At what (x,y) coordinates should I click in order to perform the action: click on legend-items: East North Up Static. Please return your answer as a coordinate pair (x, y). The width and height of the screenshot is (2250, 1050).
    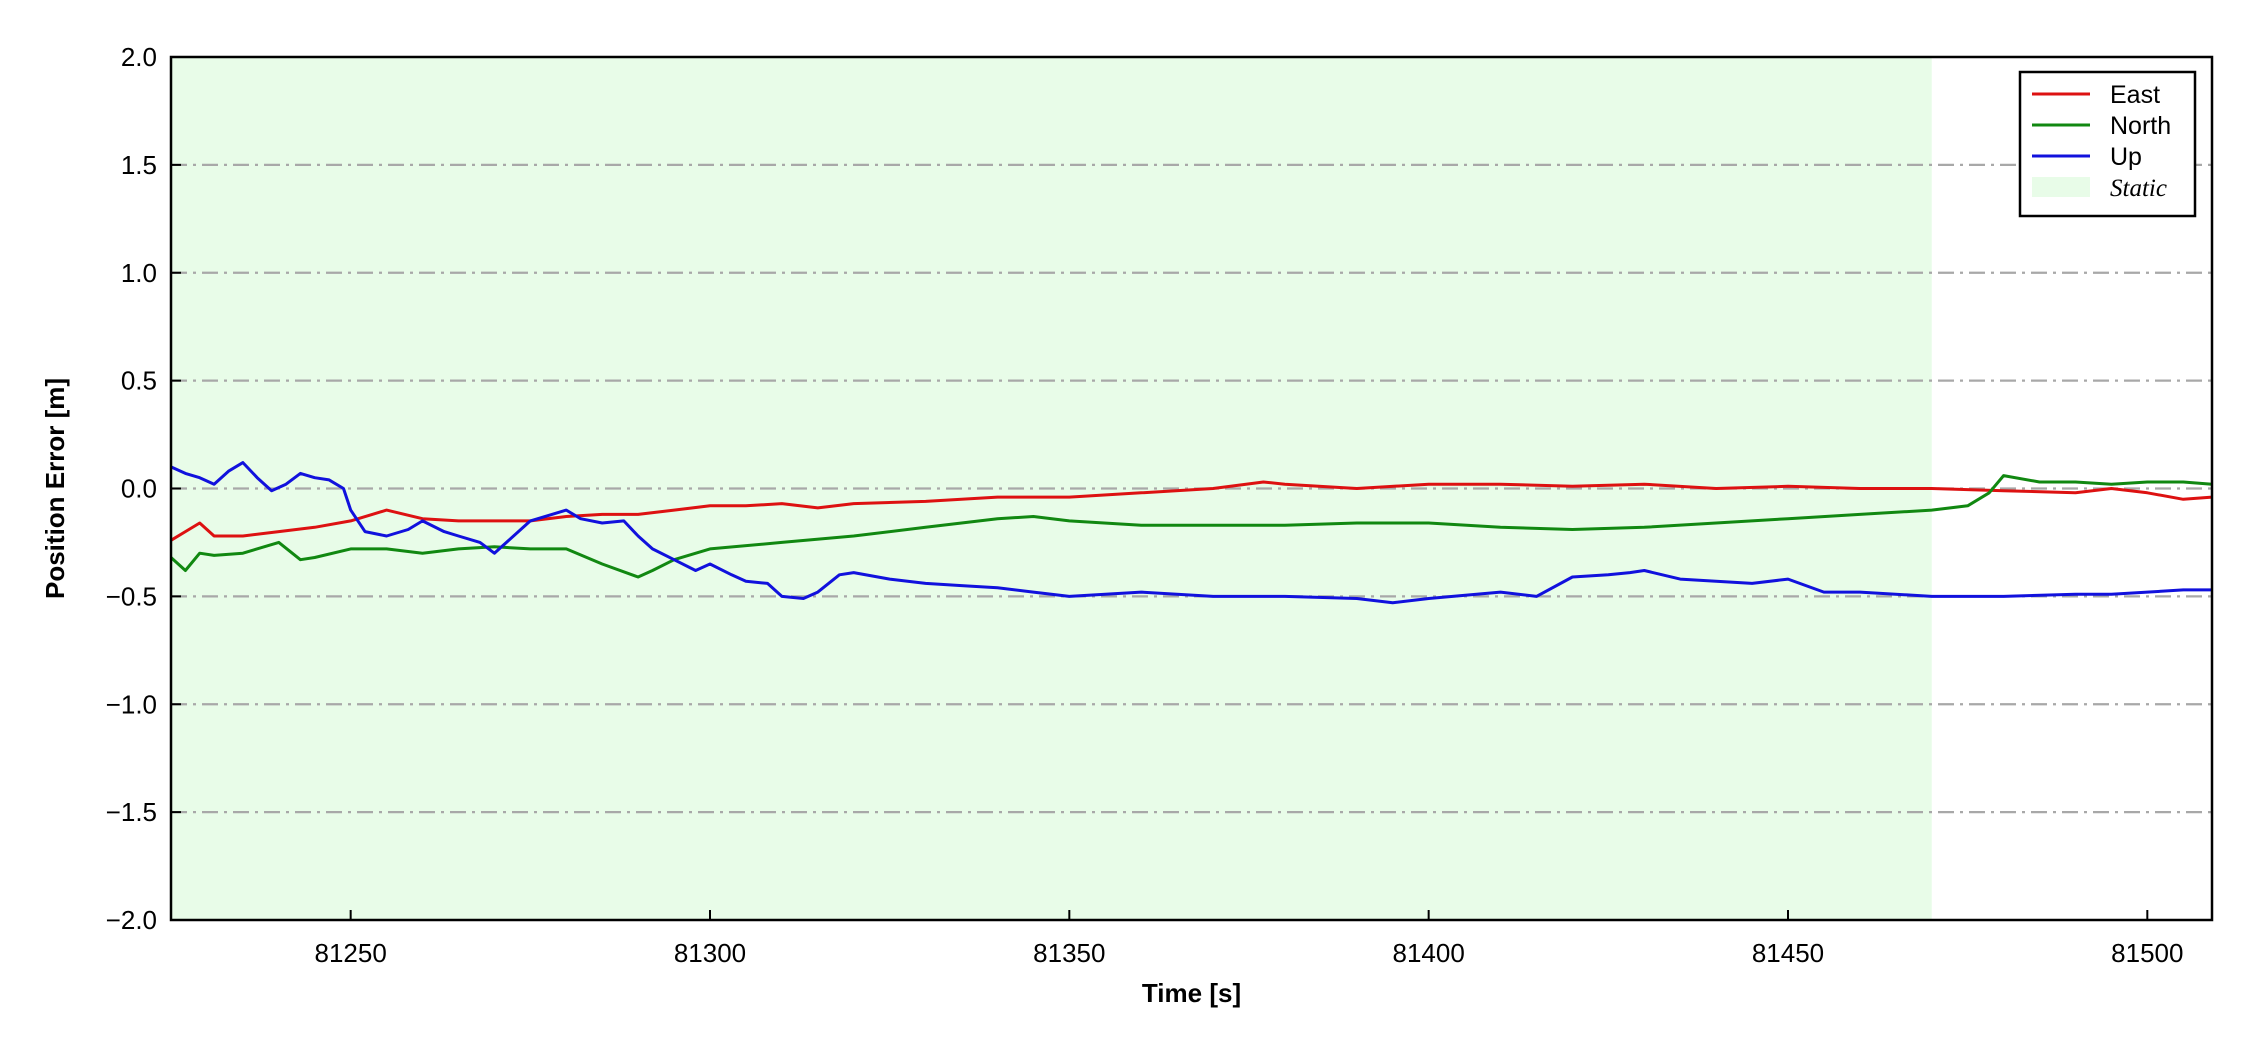
    Looking at the image, I should click on (2101, 141).